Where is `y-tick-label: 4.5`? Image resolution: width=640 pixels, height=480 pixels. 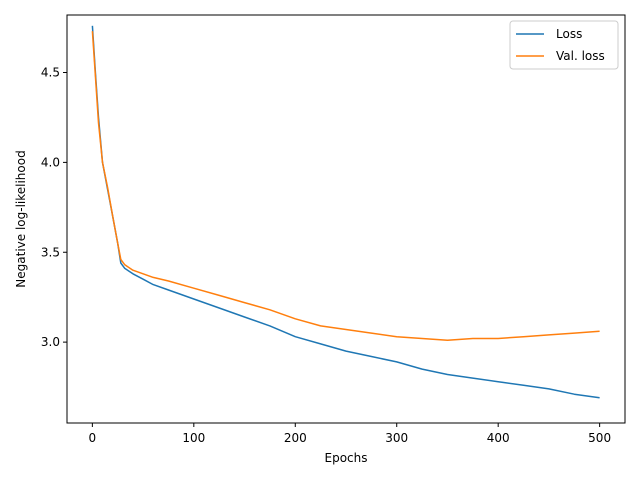
y-tick-label: 4.5 is located at coordinates (50, 73).